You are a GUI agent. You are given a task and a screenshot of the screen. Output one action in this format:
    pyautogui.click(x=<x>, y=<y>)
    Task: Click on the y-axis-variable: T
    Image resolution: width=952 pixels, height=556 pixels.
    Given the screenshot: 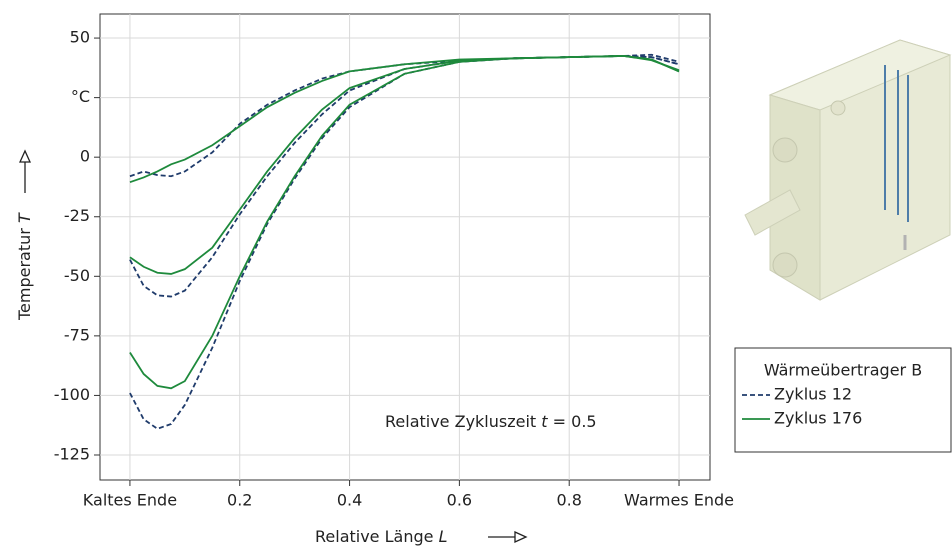 What is the action you would take?
    pyautogui.click(x=24, y=217)
    